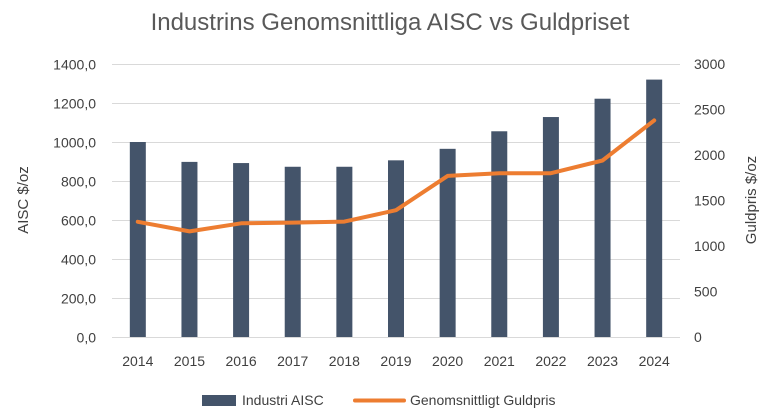 The image size is (781, 415). I want to click on right-tick-label: 2500, so click(709, 110).